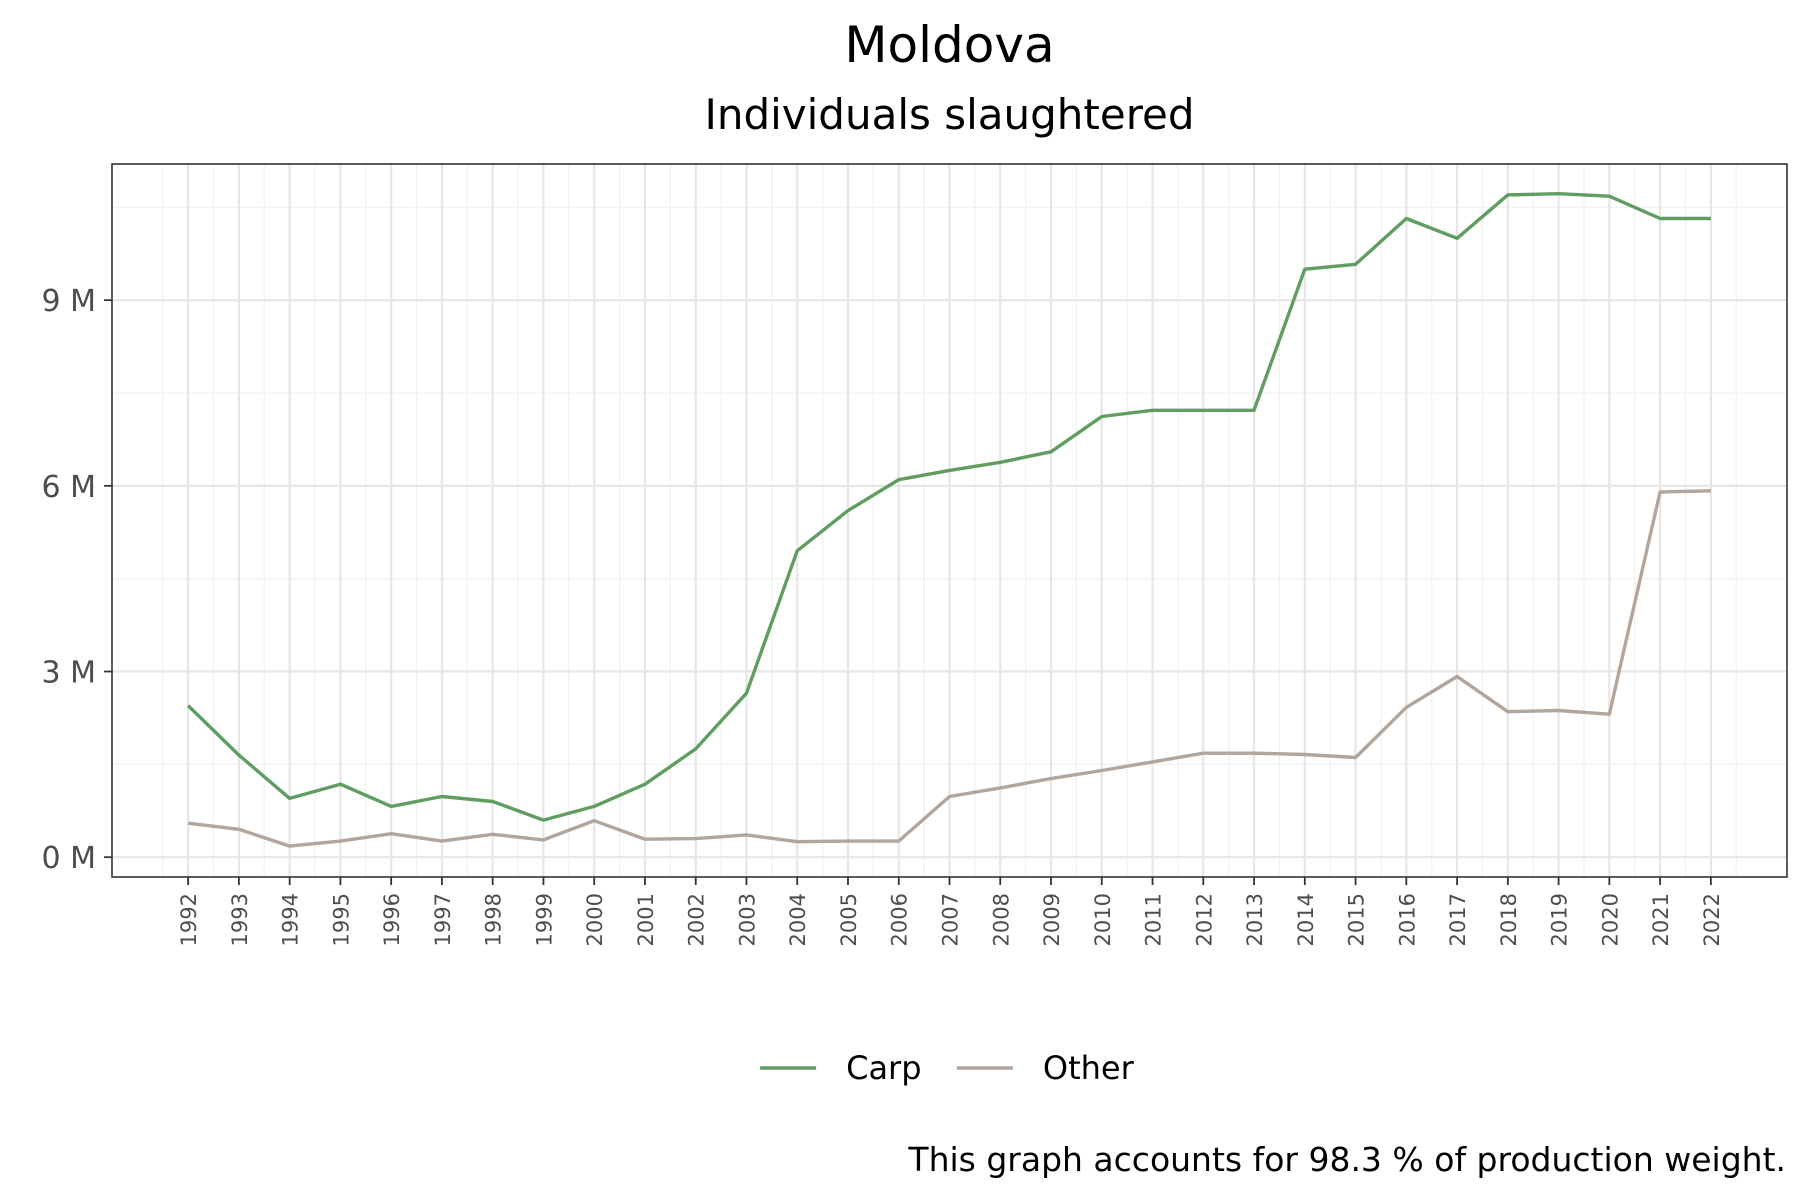 The width and height of the screenshot is (1800, 1200). Describe the element at coordinates (697, 919) in the screenshot. I see `x-tick-label: 2002` at that location.